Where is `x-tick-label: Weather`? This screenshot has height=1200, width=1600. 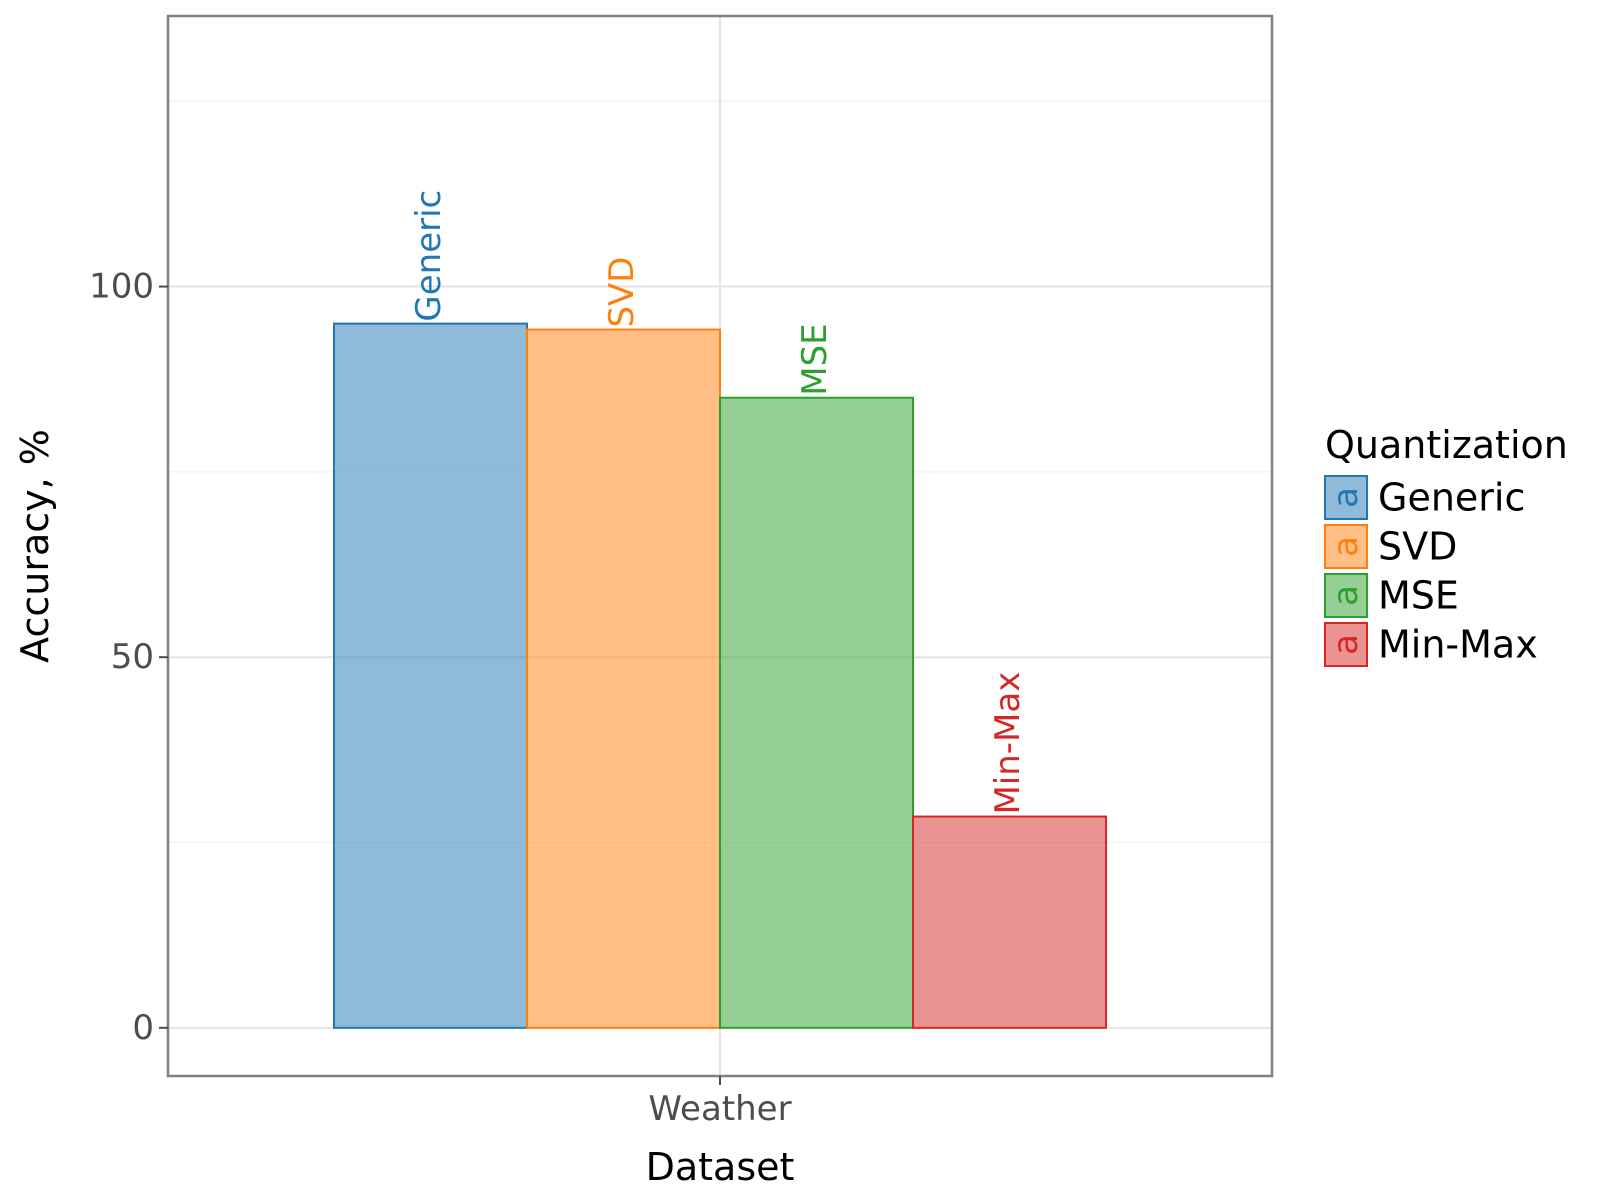
x-tick-label: Weather is located at coordinates (719, 1109).